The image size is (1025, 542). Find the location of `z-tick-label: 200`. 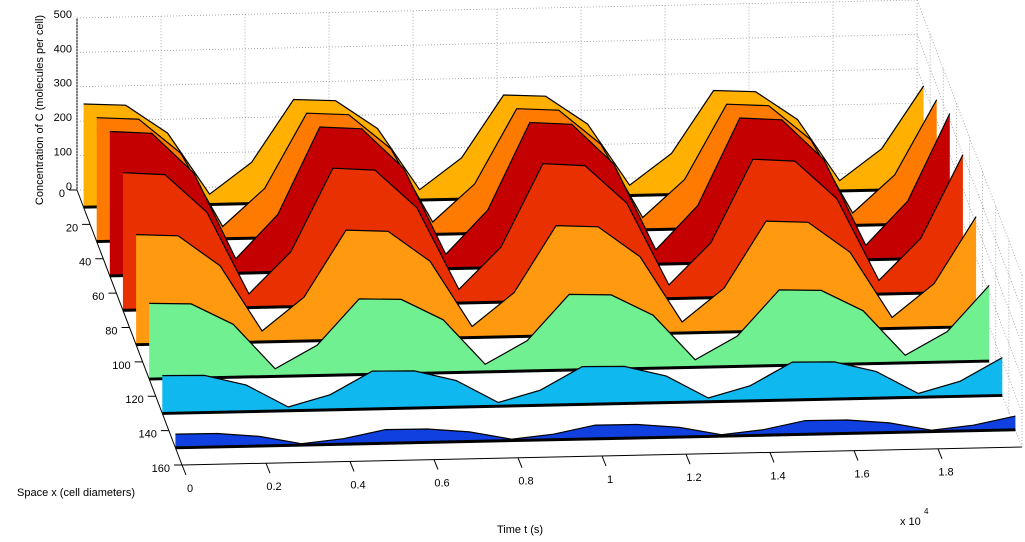

z-tick-label: 200 is located at coordinates (63, 118).